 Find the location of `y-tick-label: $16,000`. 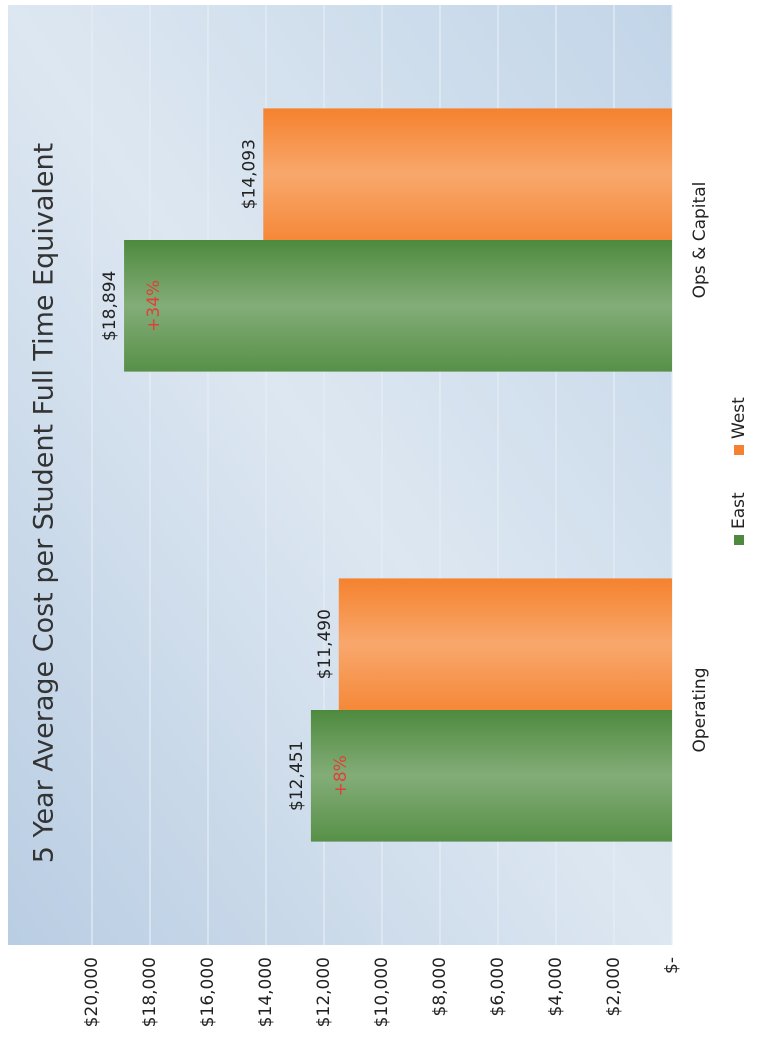

y-tick-label: $16,000 is located at coordinates (208, 992).